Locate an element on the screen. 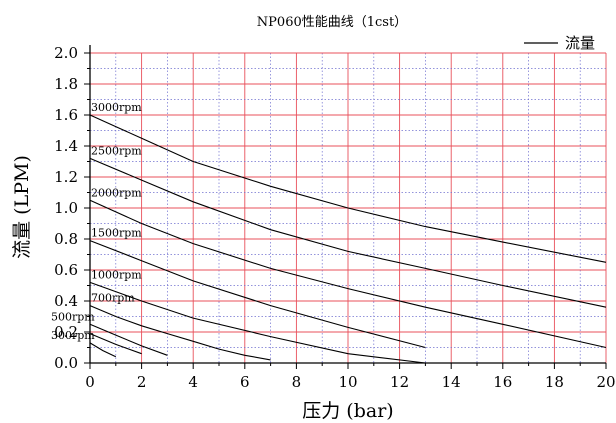  x-tick-label: 18 is located at coordinates (554, 382).